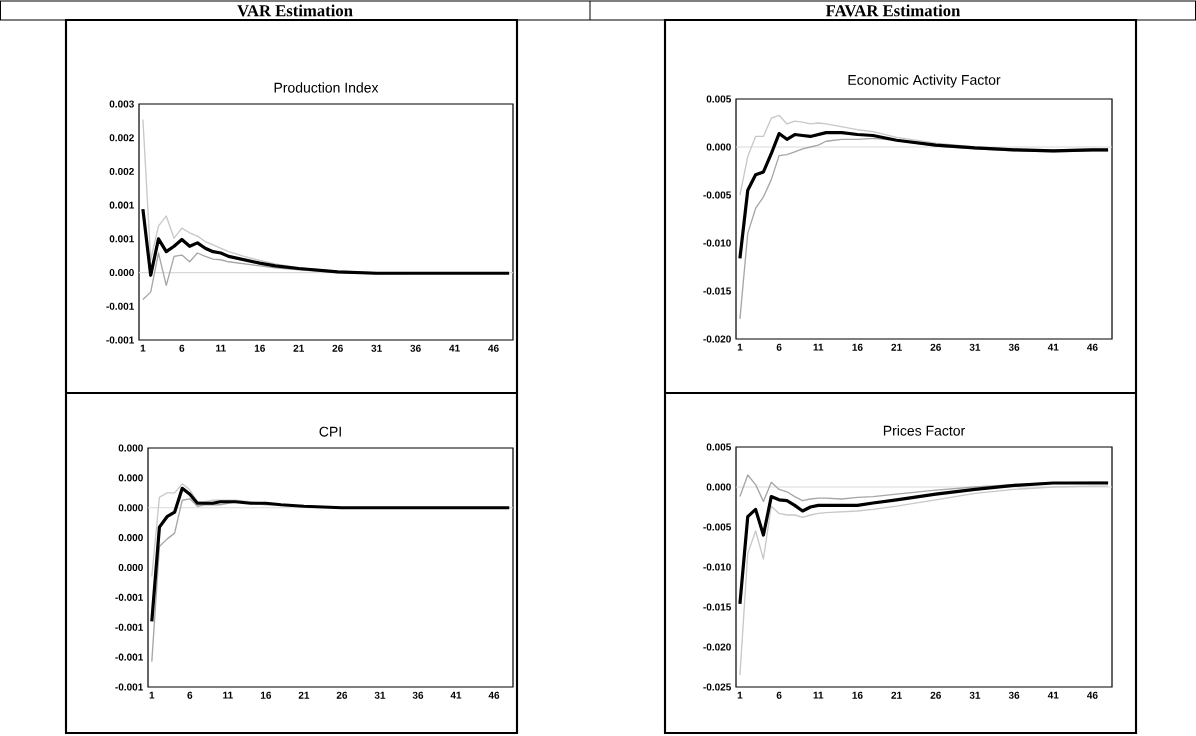 The width and height of the screenshot is (1196, 736). Describe the element at coordinates (295, 10) in the screenshot. I see `text: VAR Estimation` at that location.